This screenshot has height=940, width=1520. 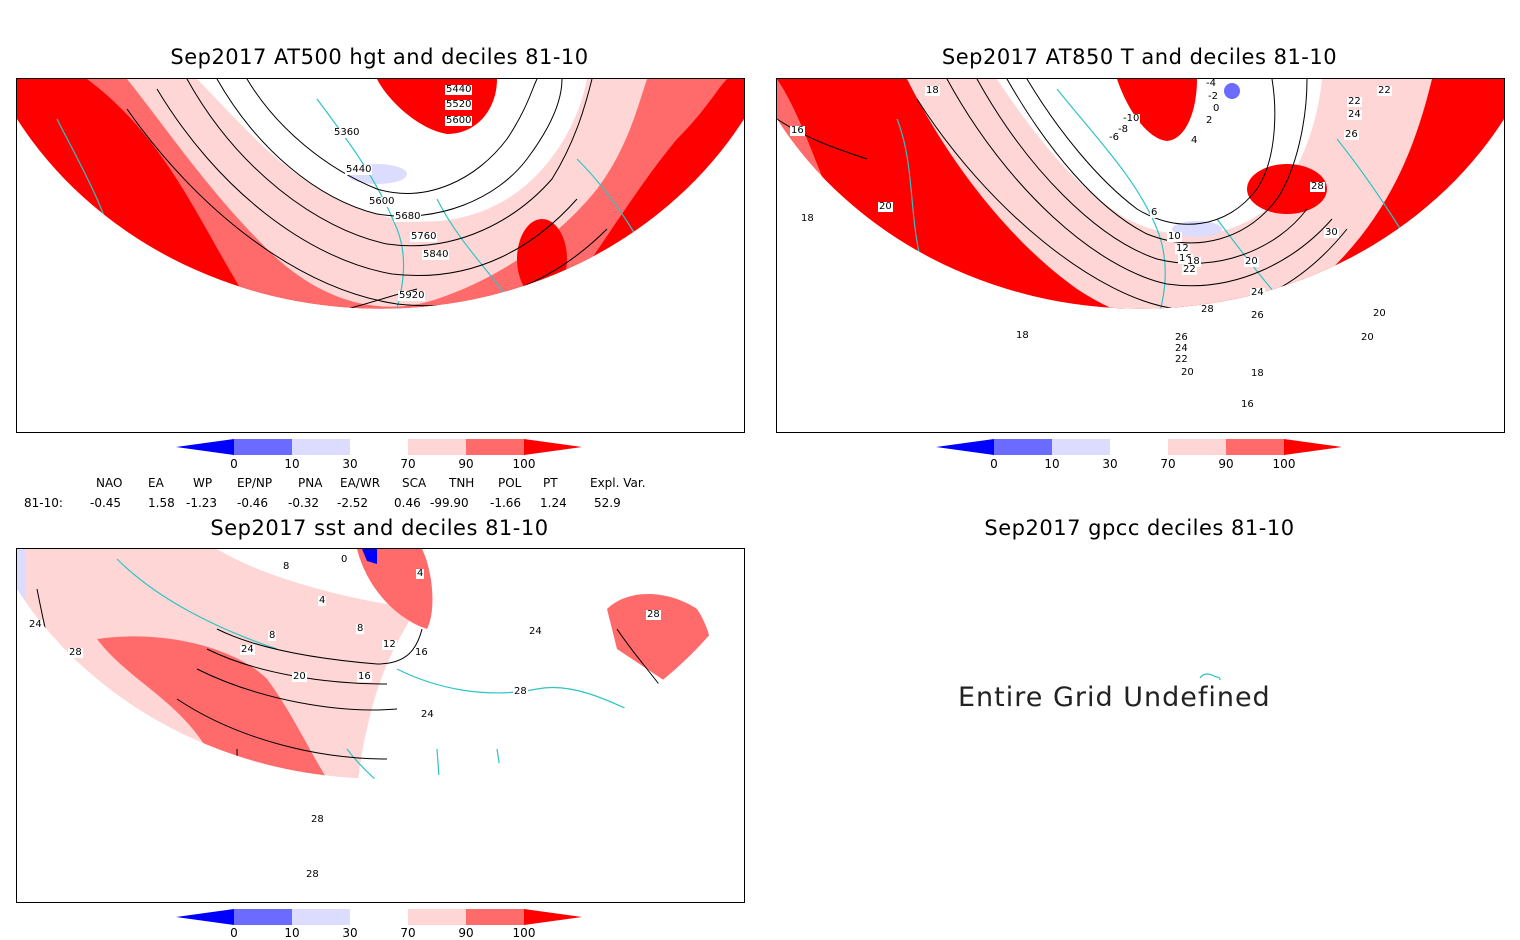 What do you see at coordinates (607, 503) in the screenshot?
I see `index-value-expl-var: 52.9` at bounding box center [607, 503].